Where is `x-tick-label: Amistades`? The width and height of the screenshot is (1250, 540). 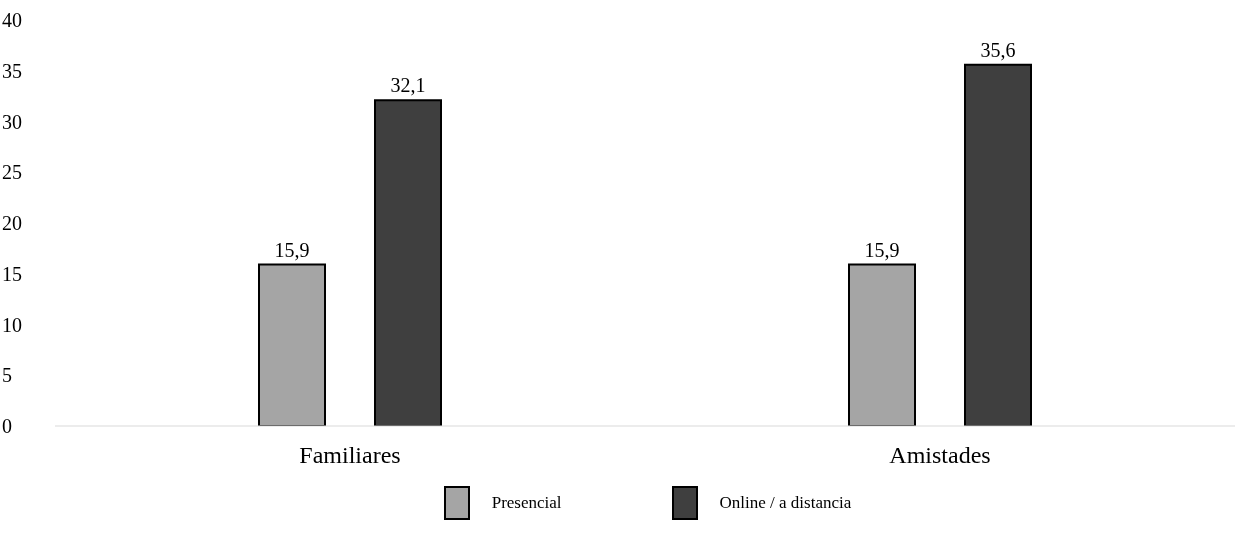
x-tick-label: Amistades is located at coordinates (940, 455).